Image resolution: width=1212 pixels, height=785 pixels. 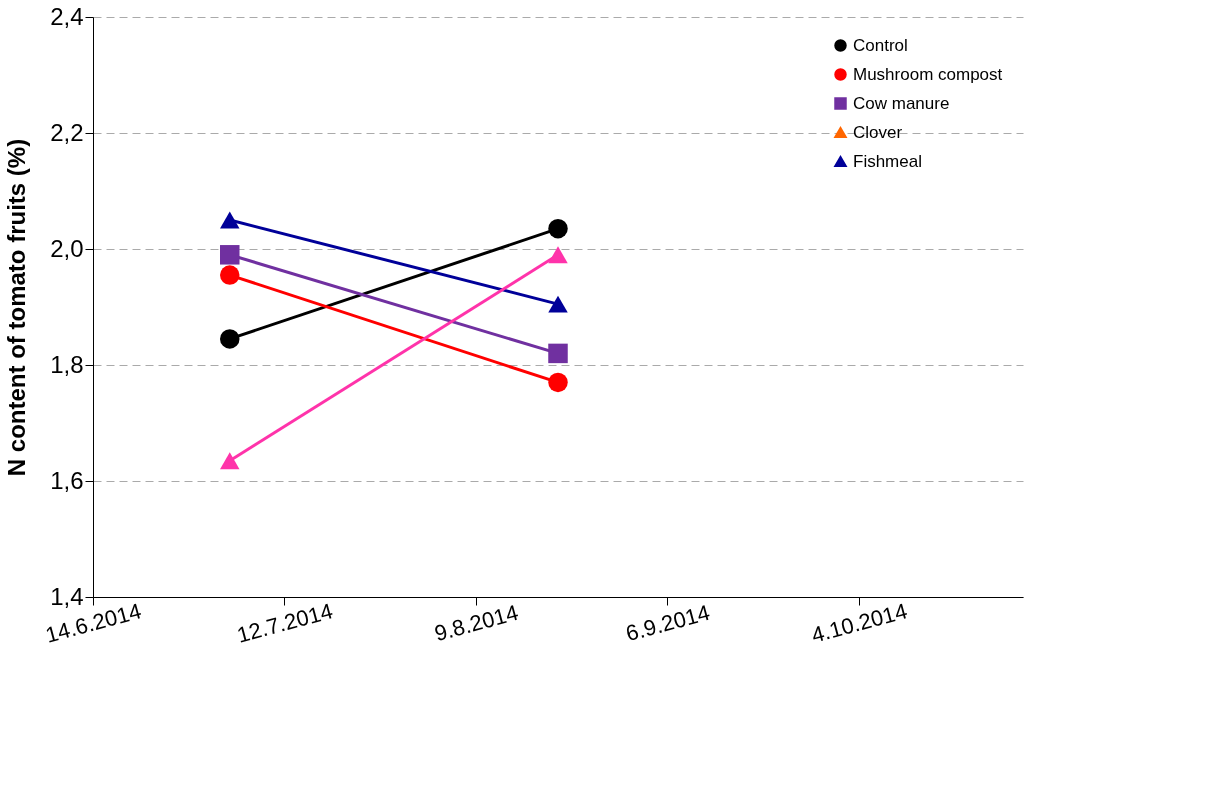 What do you see at coordinates (67, 248) in the screenshot?
I see `y-tick-label: 2,0` at bounding box center [67, 248].